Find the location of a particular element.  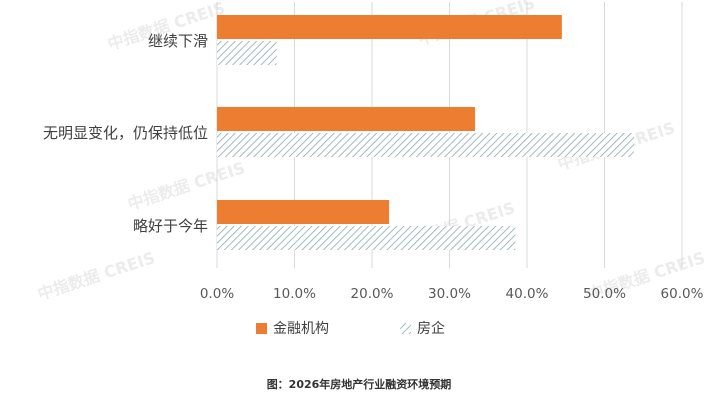

x-tick-label: 60.0% is located at coordinates (682, 294).